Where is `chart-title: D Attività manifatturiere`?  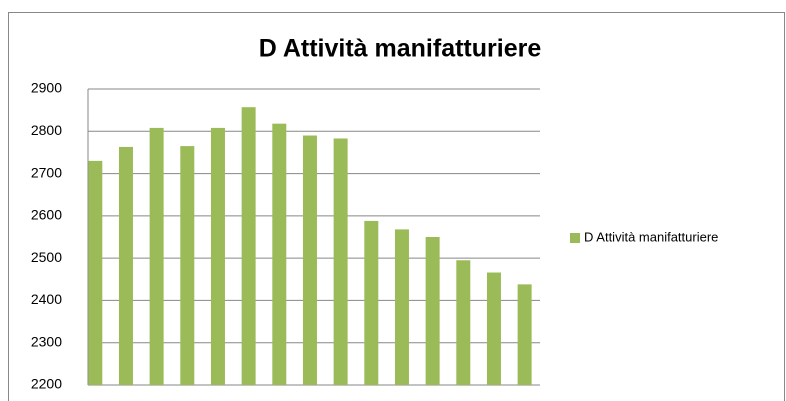 chart-title: D Attività manifatturiere is located at coordinates (400, 49).